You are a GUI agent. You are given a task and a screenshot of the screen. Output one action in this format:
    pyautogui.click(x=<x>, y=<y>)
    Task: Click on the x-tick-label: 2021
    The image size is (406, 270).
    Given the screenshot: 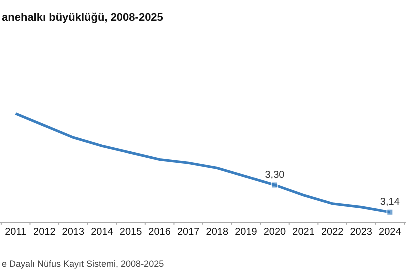 What is the action you would take?
    pyautogui.click(x=304, y=232)
    